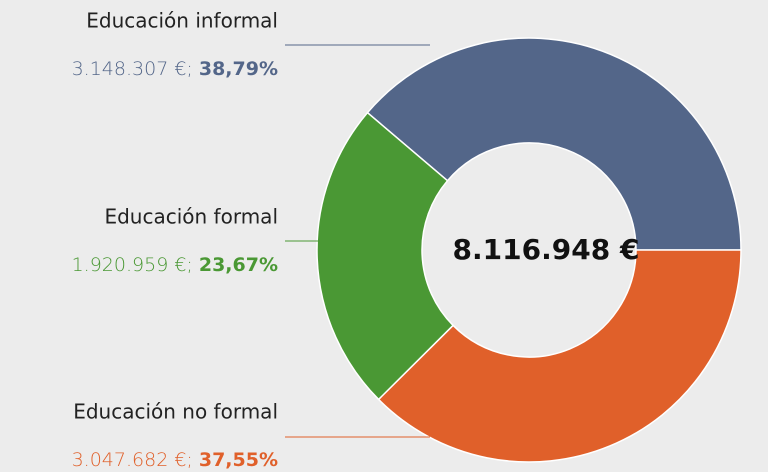  I want to click on percentage-label: 23,67%, so click(238, 265).